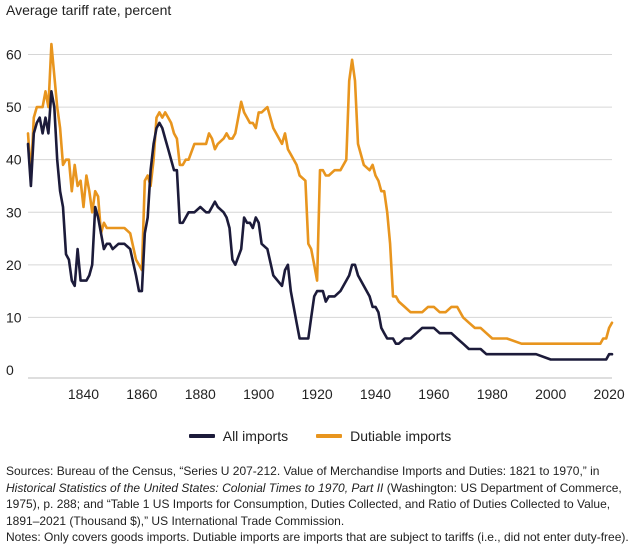 The image size is (640, 546). Describe the element at coordinates (609, 394) in the screenshot. I see `x-tick-label-2020: 2020` at that location.